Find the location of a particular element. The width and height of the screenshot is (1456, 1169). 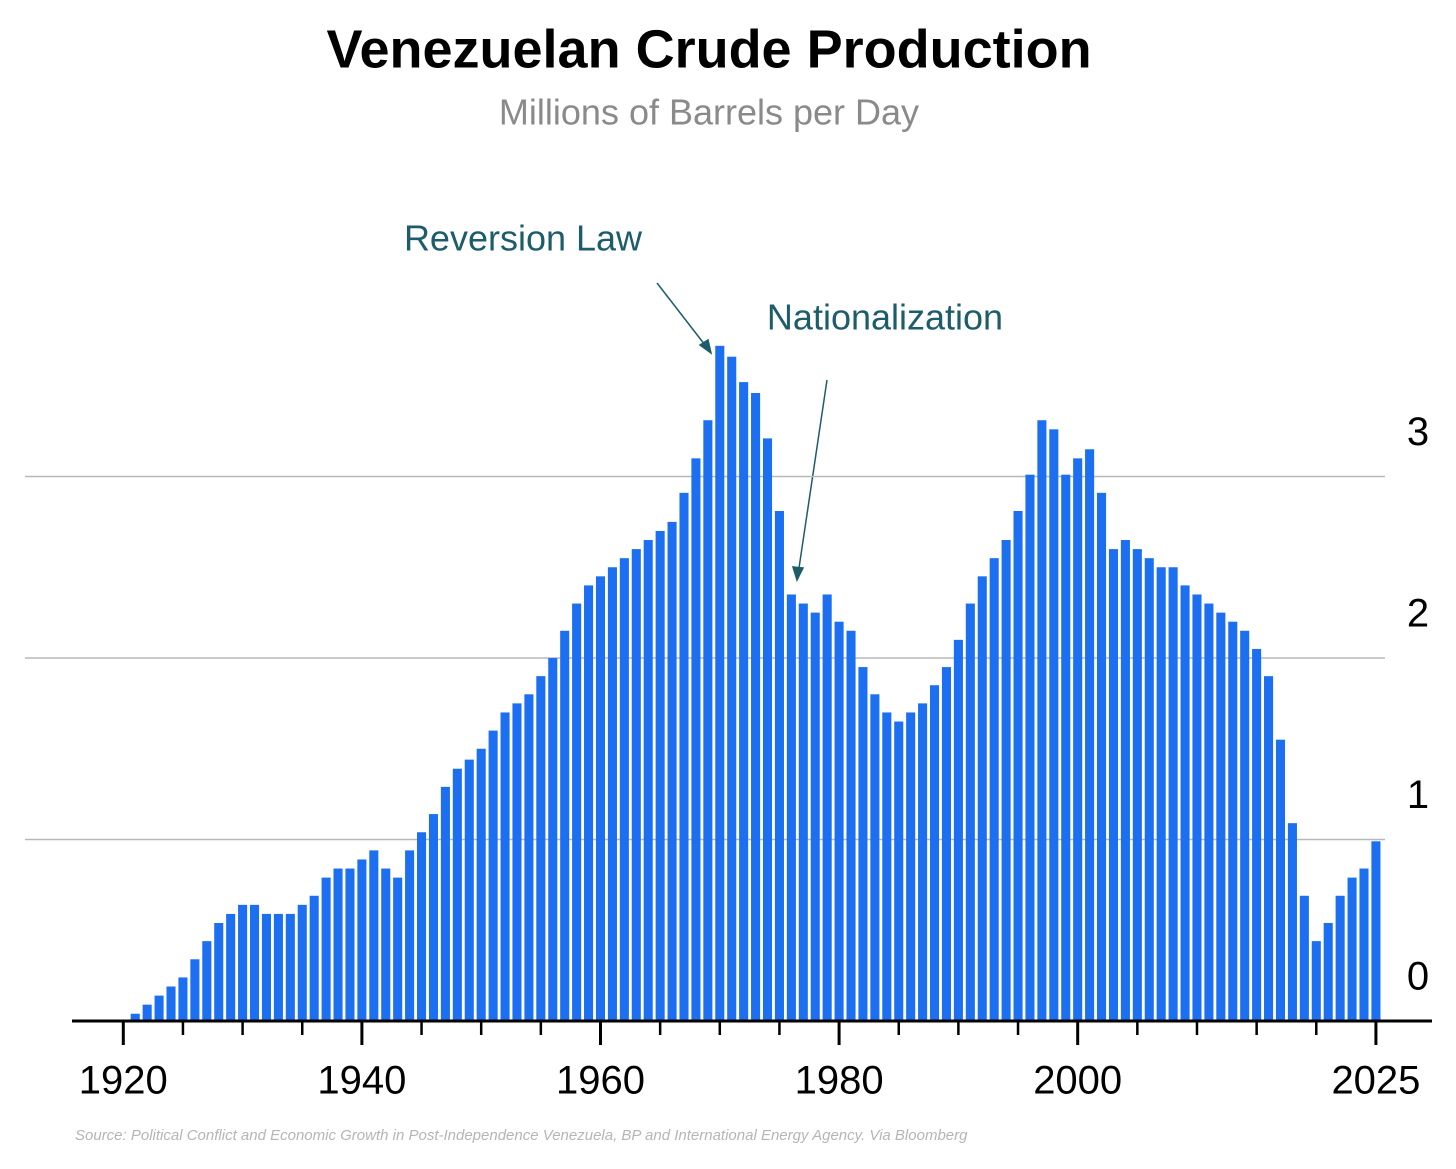

y-tick-label: 3 is located at coordinates (1418, 432).